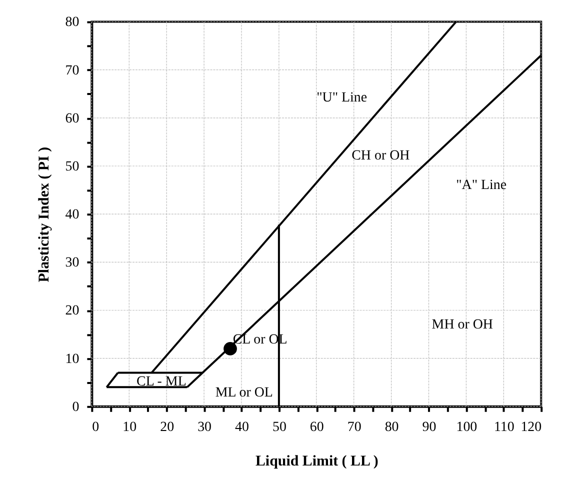  I want to click on y-tick-label: 60, so click(72, 118).